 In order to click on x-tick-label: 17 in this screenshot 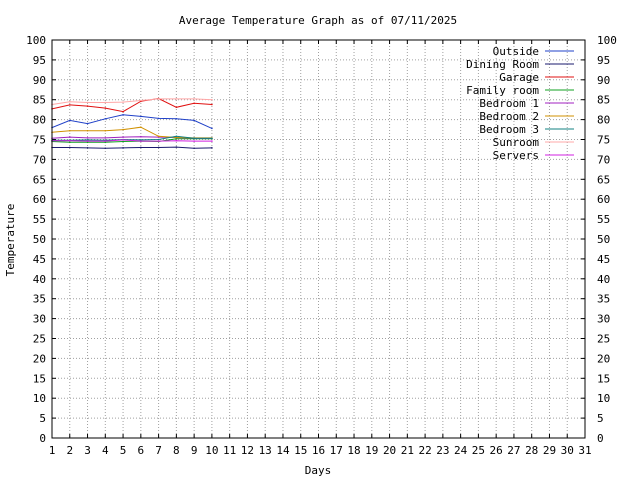, I will do `click(336, 450)`.